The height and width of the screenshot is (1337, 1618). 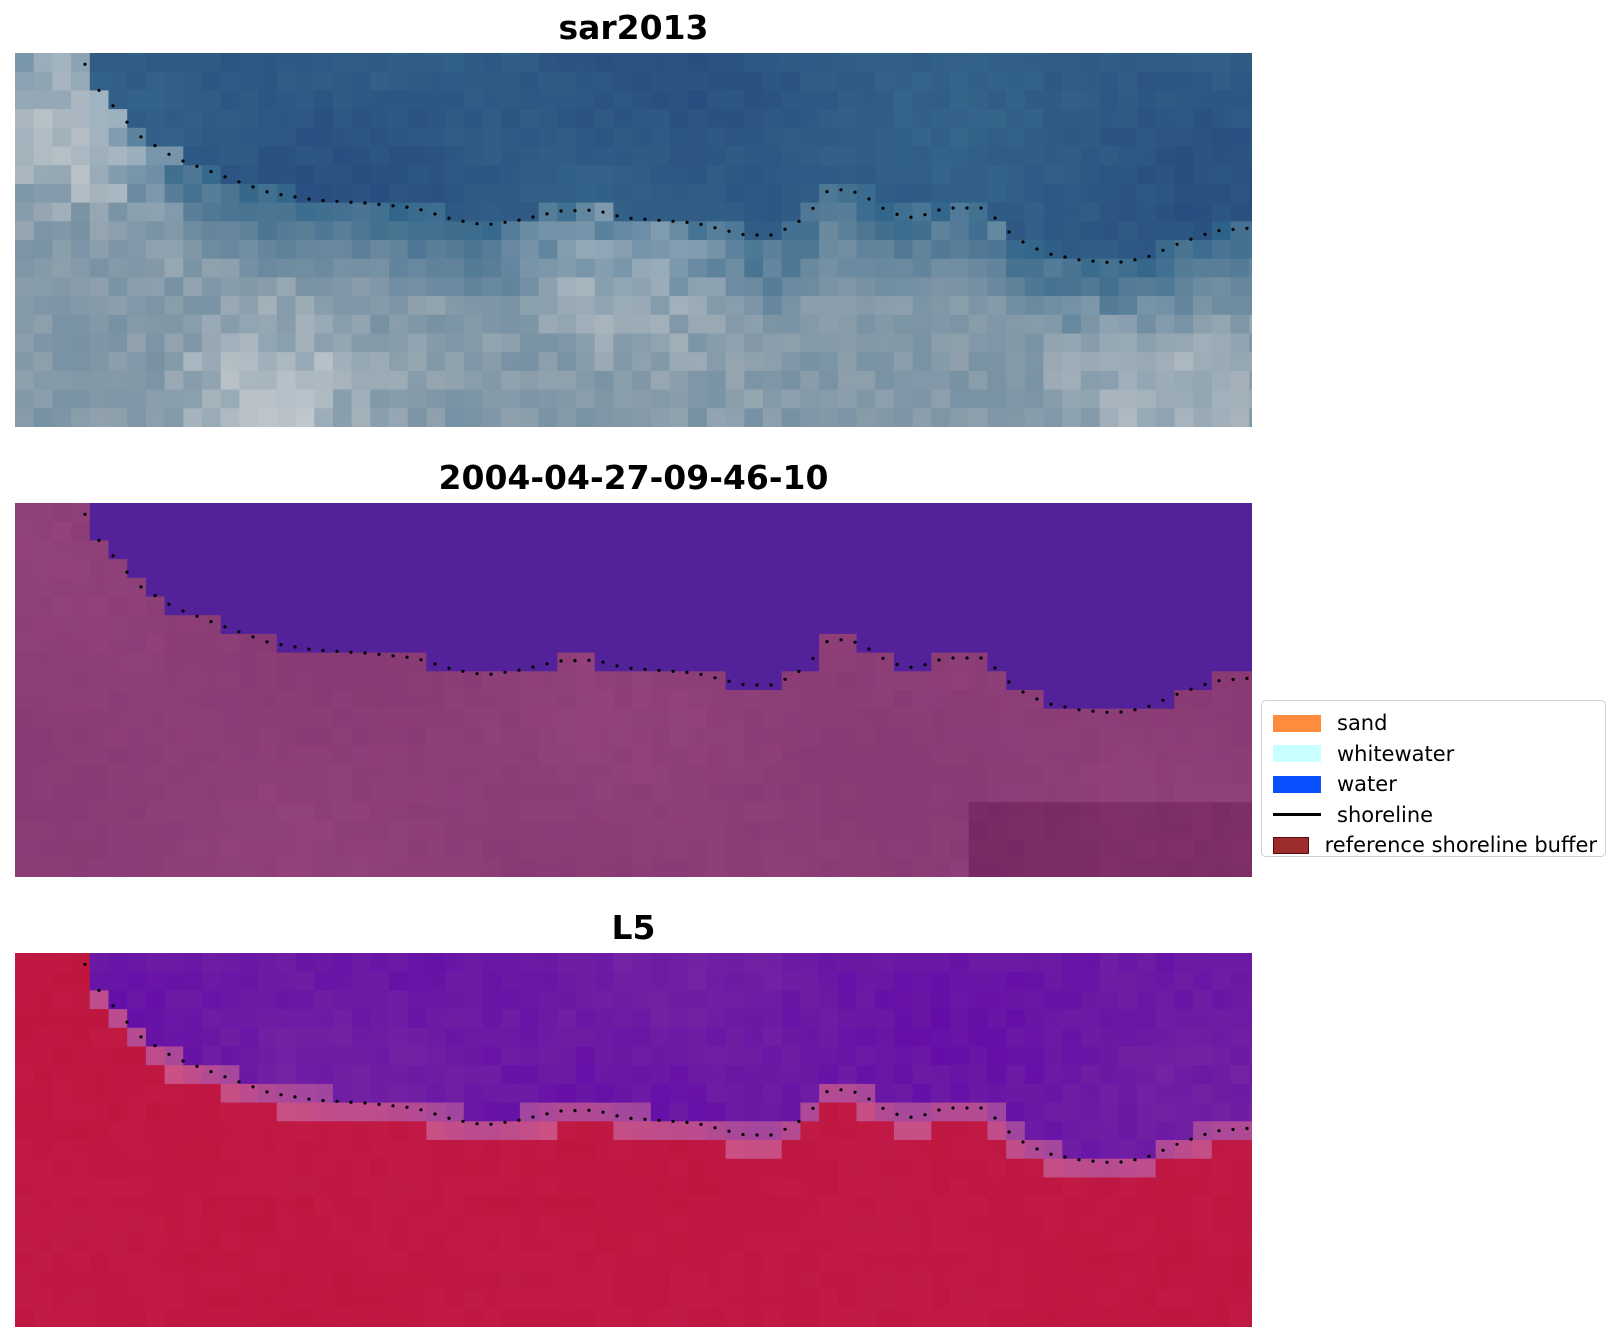 I want to click on legend-item-shoreline: shoreline, so click(x=1433, y=815).